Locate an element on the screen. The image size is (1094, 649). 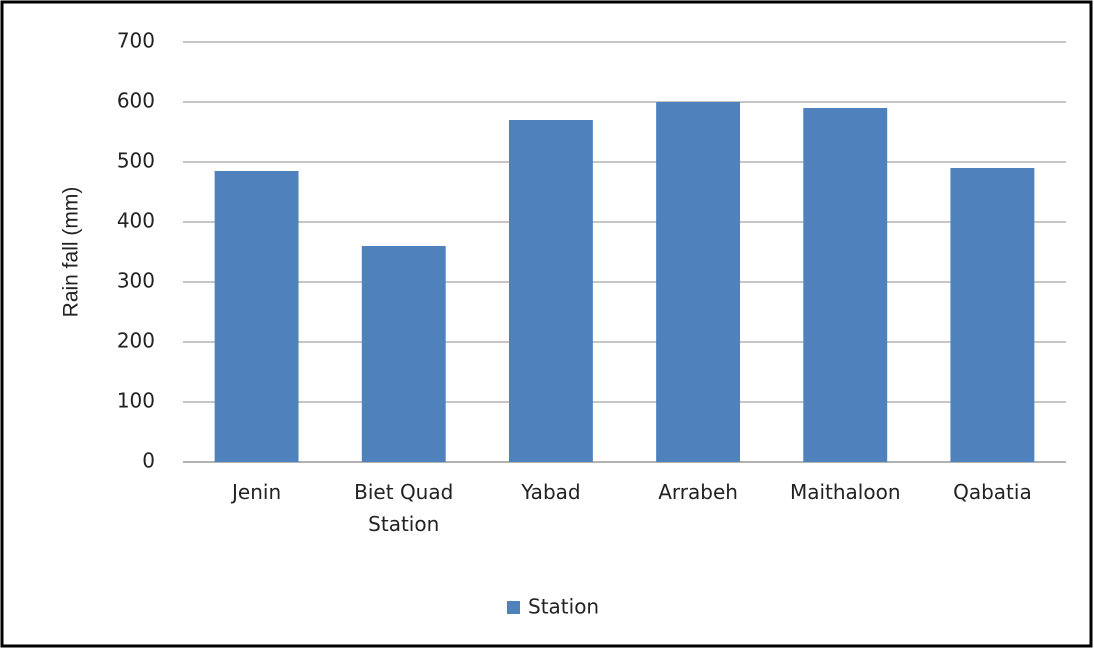
y-tick-label: 300 is located at coordinates (136, 281).